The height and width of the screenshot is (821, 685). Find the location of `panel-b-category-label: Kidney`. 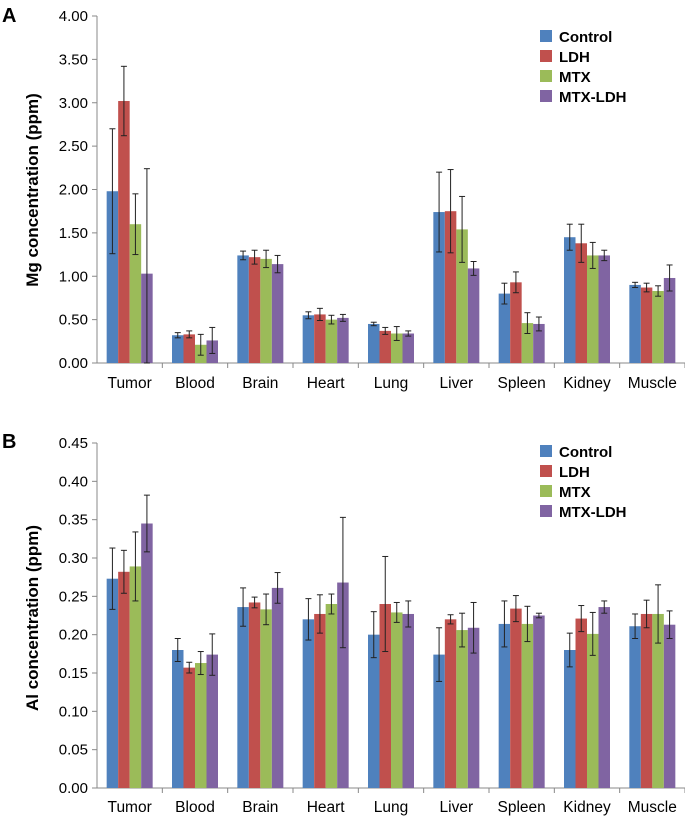

panel-b-category-label: Kidney is located at coordinates (587, 807).